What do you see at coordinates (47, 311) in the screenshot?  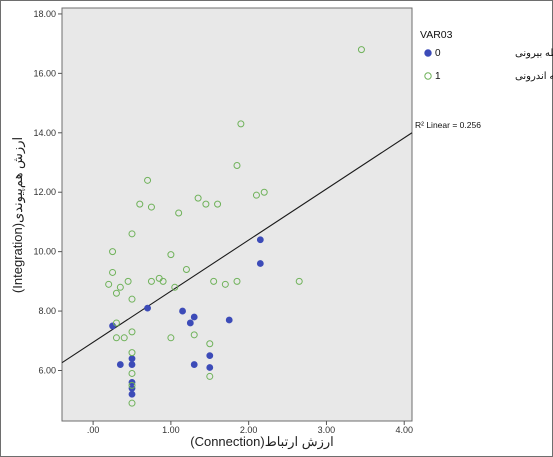 I see `y-tick-label: 8.00` at bounding box center [47, 311].